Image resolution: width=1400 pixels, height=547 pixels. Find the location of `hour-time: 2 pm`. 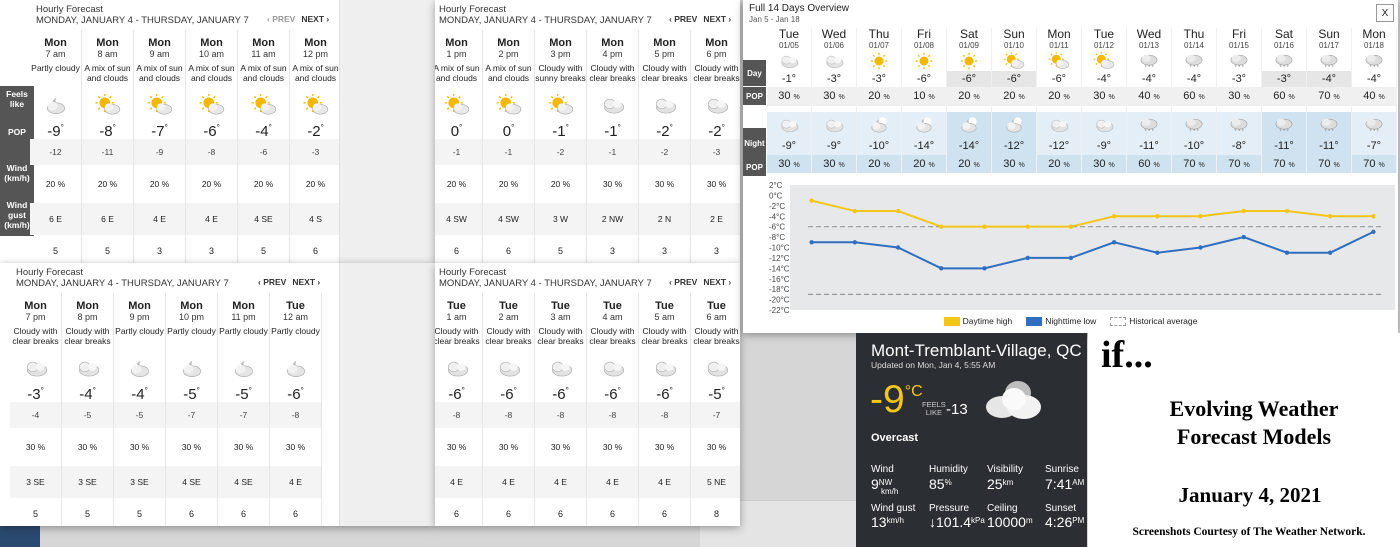

hour-time: 2 pm is located at coordinates (508, 54).